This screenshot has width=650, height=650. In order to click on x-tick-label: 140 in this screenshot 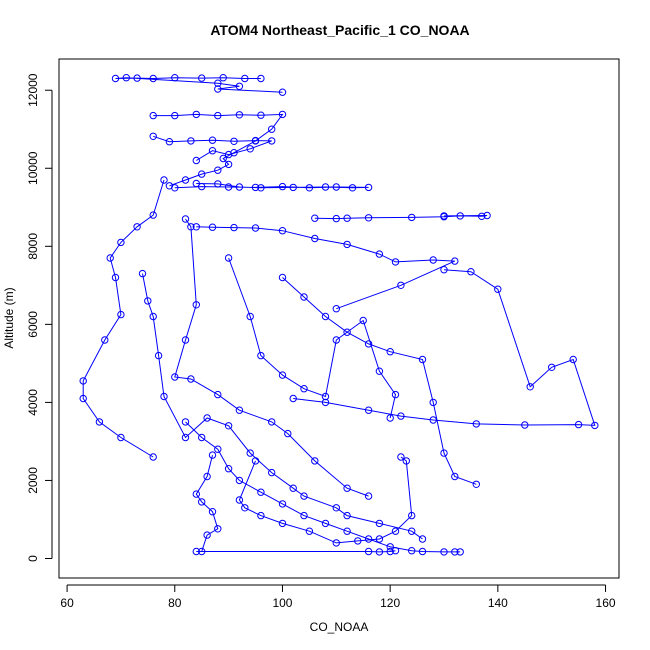, I will do `click(498, 603)`.